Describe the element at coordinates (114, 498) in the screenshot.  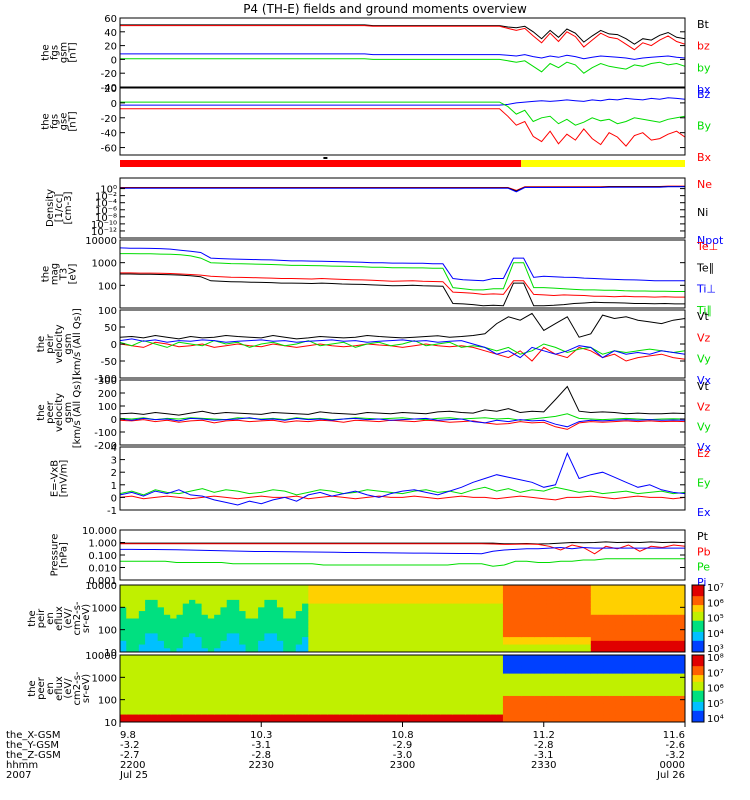
I see `y-tick-label: 0` at that location.